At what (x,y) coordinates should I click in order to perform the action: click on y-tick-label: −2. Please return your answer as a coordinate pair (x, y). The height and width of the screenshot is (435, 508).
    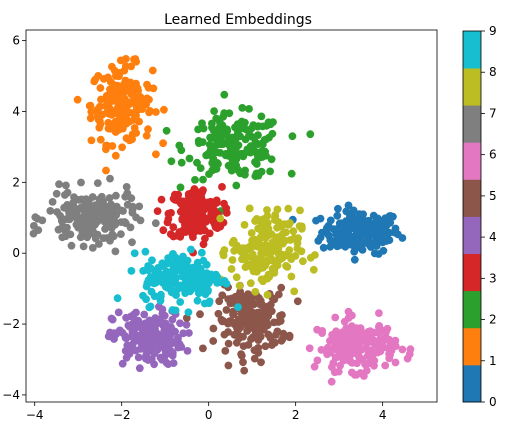
    Looking at the image, I should click on (11, 324).